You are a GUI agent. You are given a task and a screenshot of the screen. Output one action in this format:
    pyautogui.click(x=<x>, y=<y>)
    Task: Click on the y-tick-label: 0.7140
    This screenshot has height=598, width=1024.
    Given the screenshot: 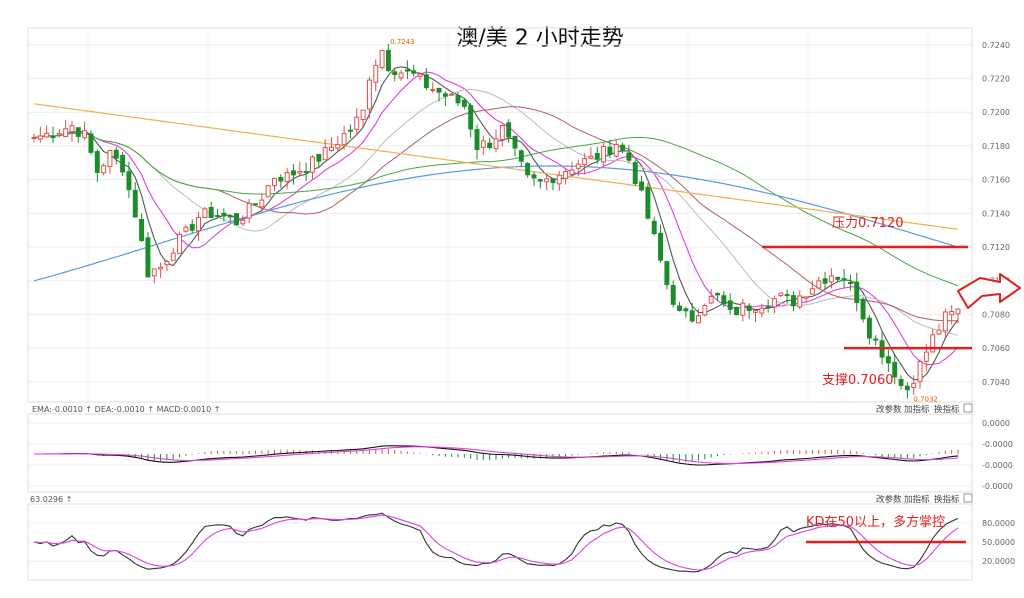 What is the action you would take?
    pyautogui.click(x=996, y=213)
    